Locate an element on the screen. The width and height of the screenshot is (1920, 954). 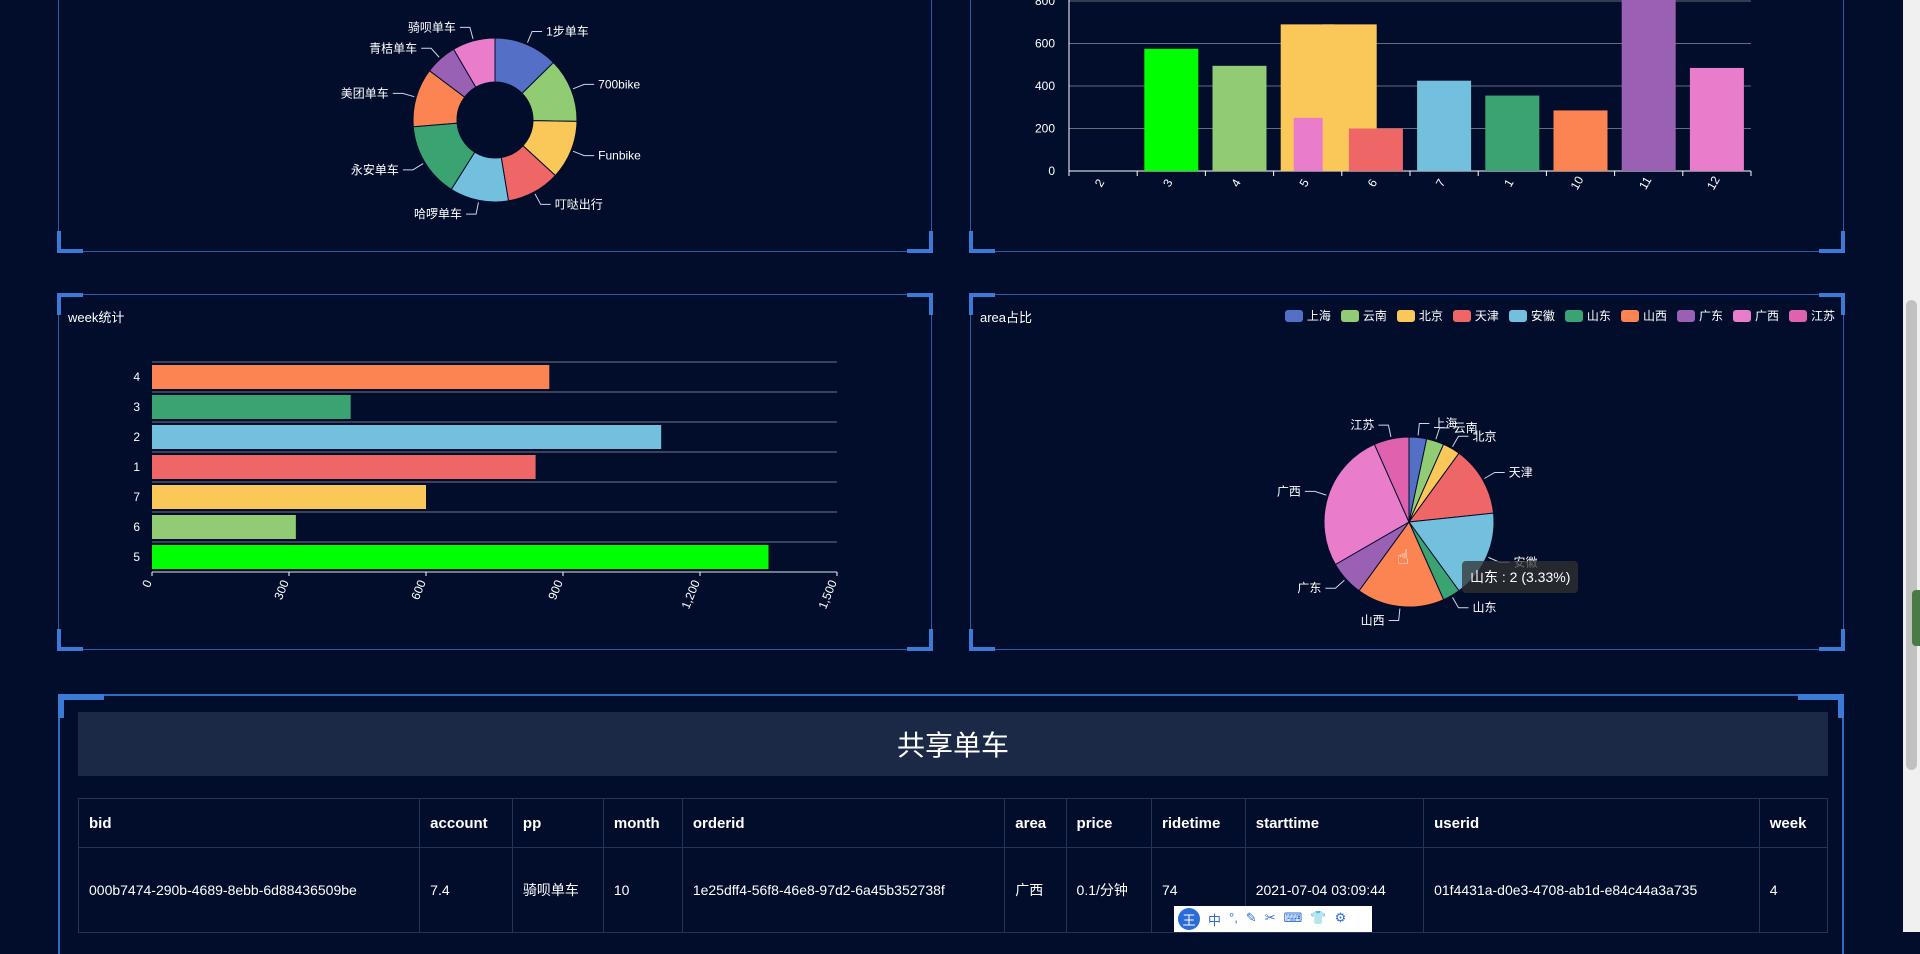
legend-item: 北京 is located at coordinates (1419, 315).